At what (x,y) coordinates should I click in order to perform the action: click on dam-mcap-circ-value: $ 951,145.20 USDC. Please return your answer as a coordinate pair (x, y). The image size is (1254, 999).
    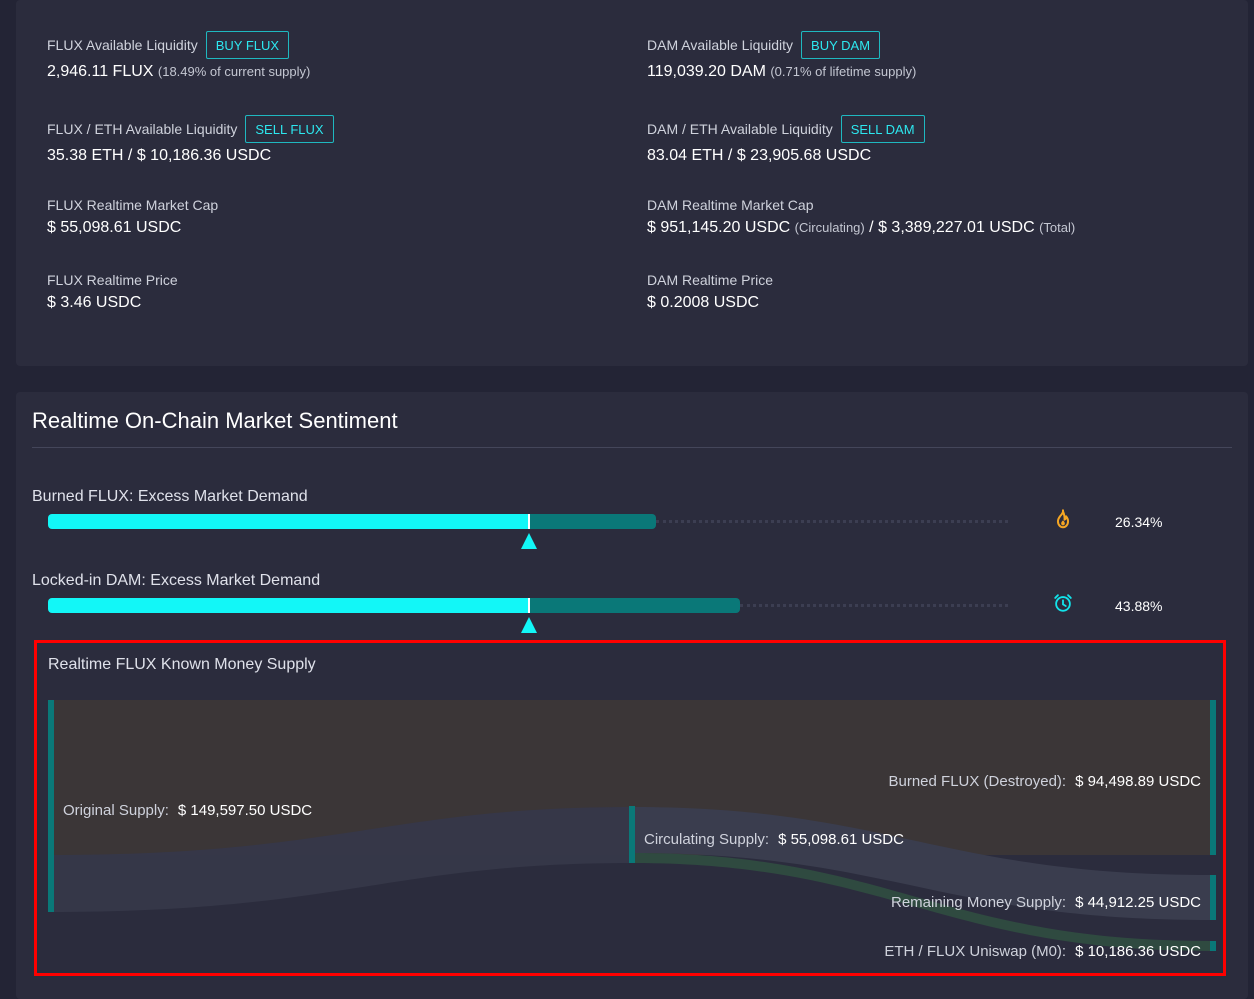
    Looking at the image, I should click on (719, 227).